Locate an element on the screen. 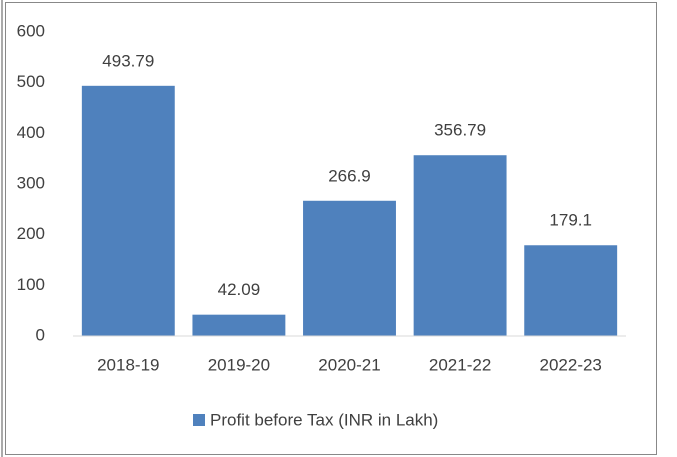  x-tick-label: 2018-19 is located at coordinates (128, 364).